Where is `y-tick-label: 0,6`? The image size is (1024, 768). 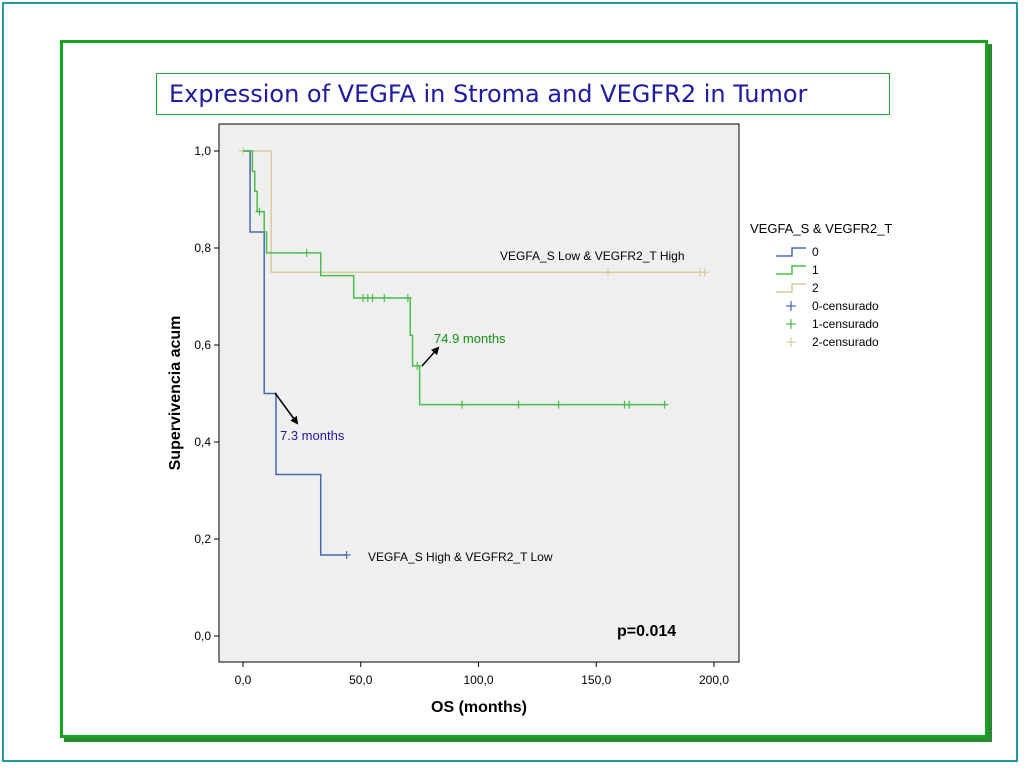
y-tick-label: 0,6 is located at coordinates (202, 345).